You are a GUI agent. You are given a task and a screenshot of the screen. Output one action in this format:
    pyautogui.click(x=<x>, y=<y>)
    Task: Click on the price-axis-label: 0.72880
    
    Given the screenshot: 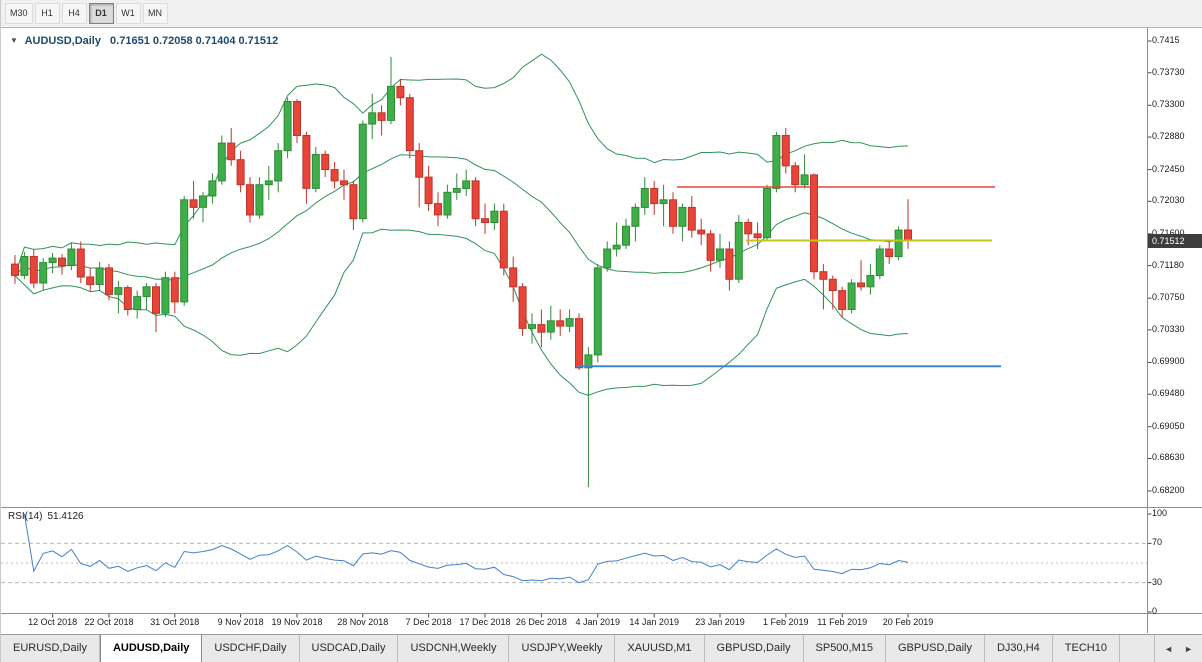 What is the action you would take?
    pyautogui.click(x=1168, y=136)
    